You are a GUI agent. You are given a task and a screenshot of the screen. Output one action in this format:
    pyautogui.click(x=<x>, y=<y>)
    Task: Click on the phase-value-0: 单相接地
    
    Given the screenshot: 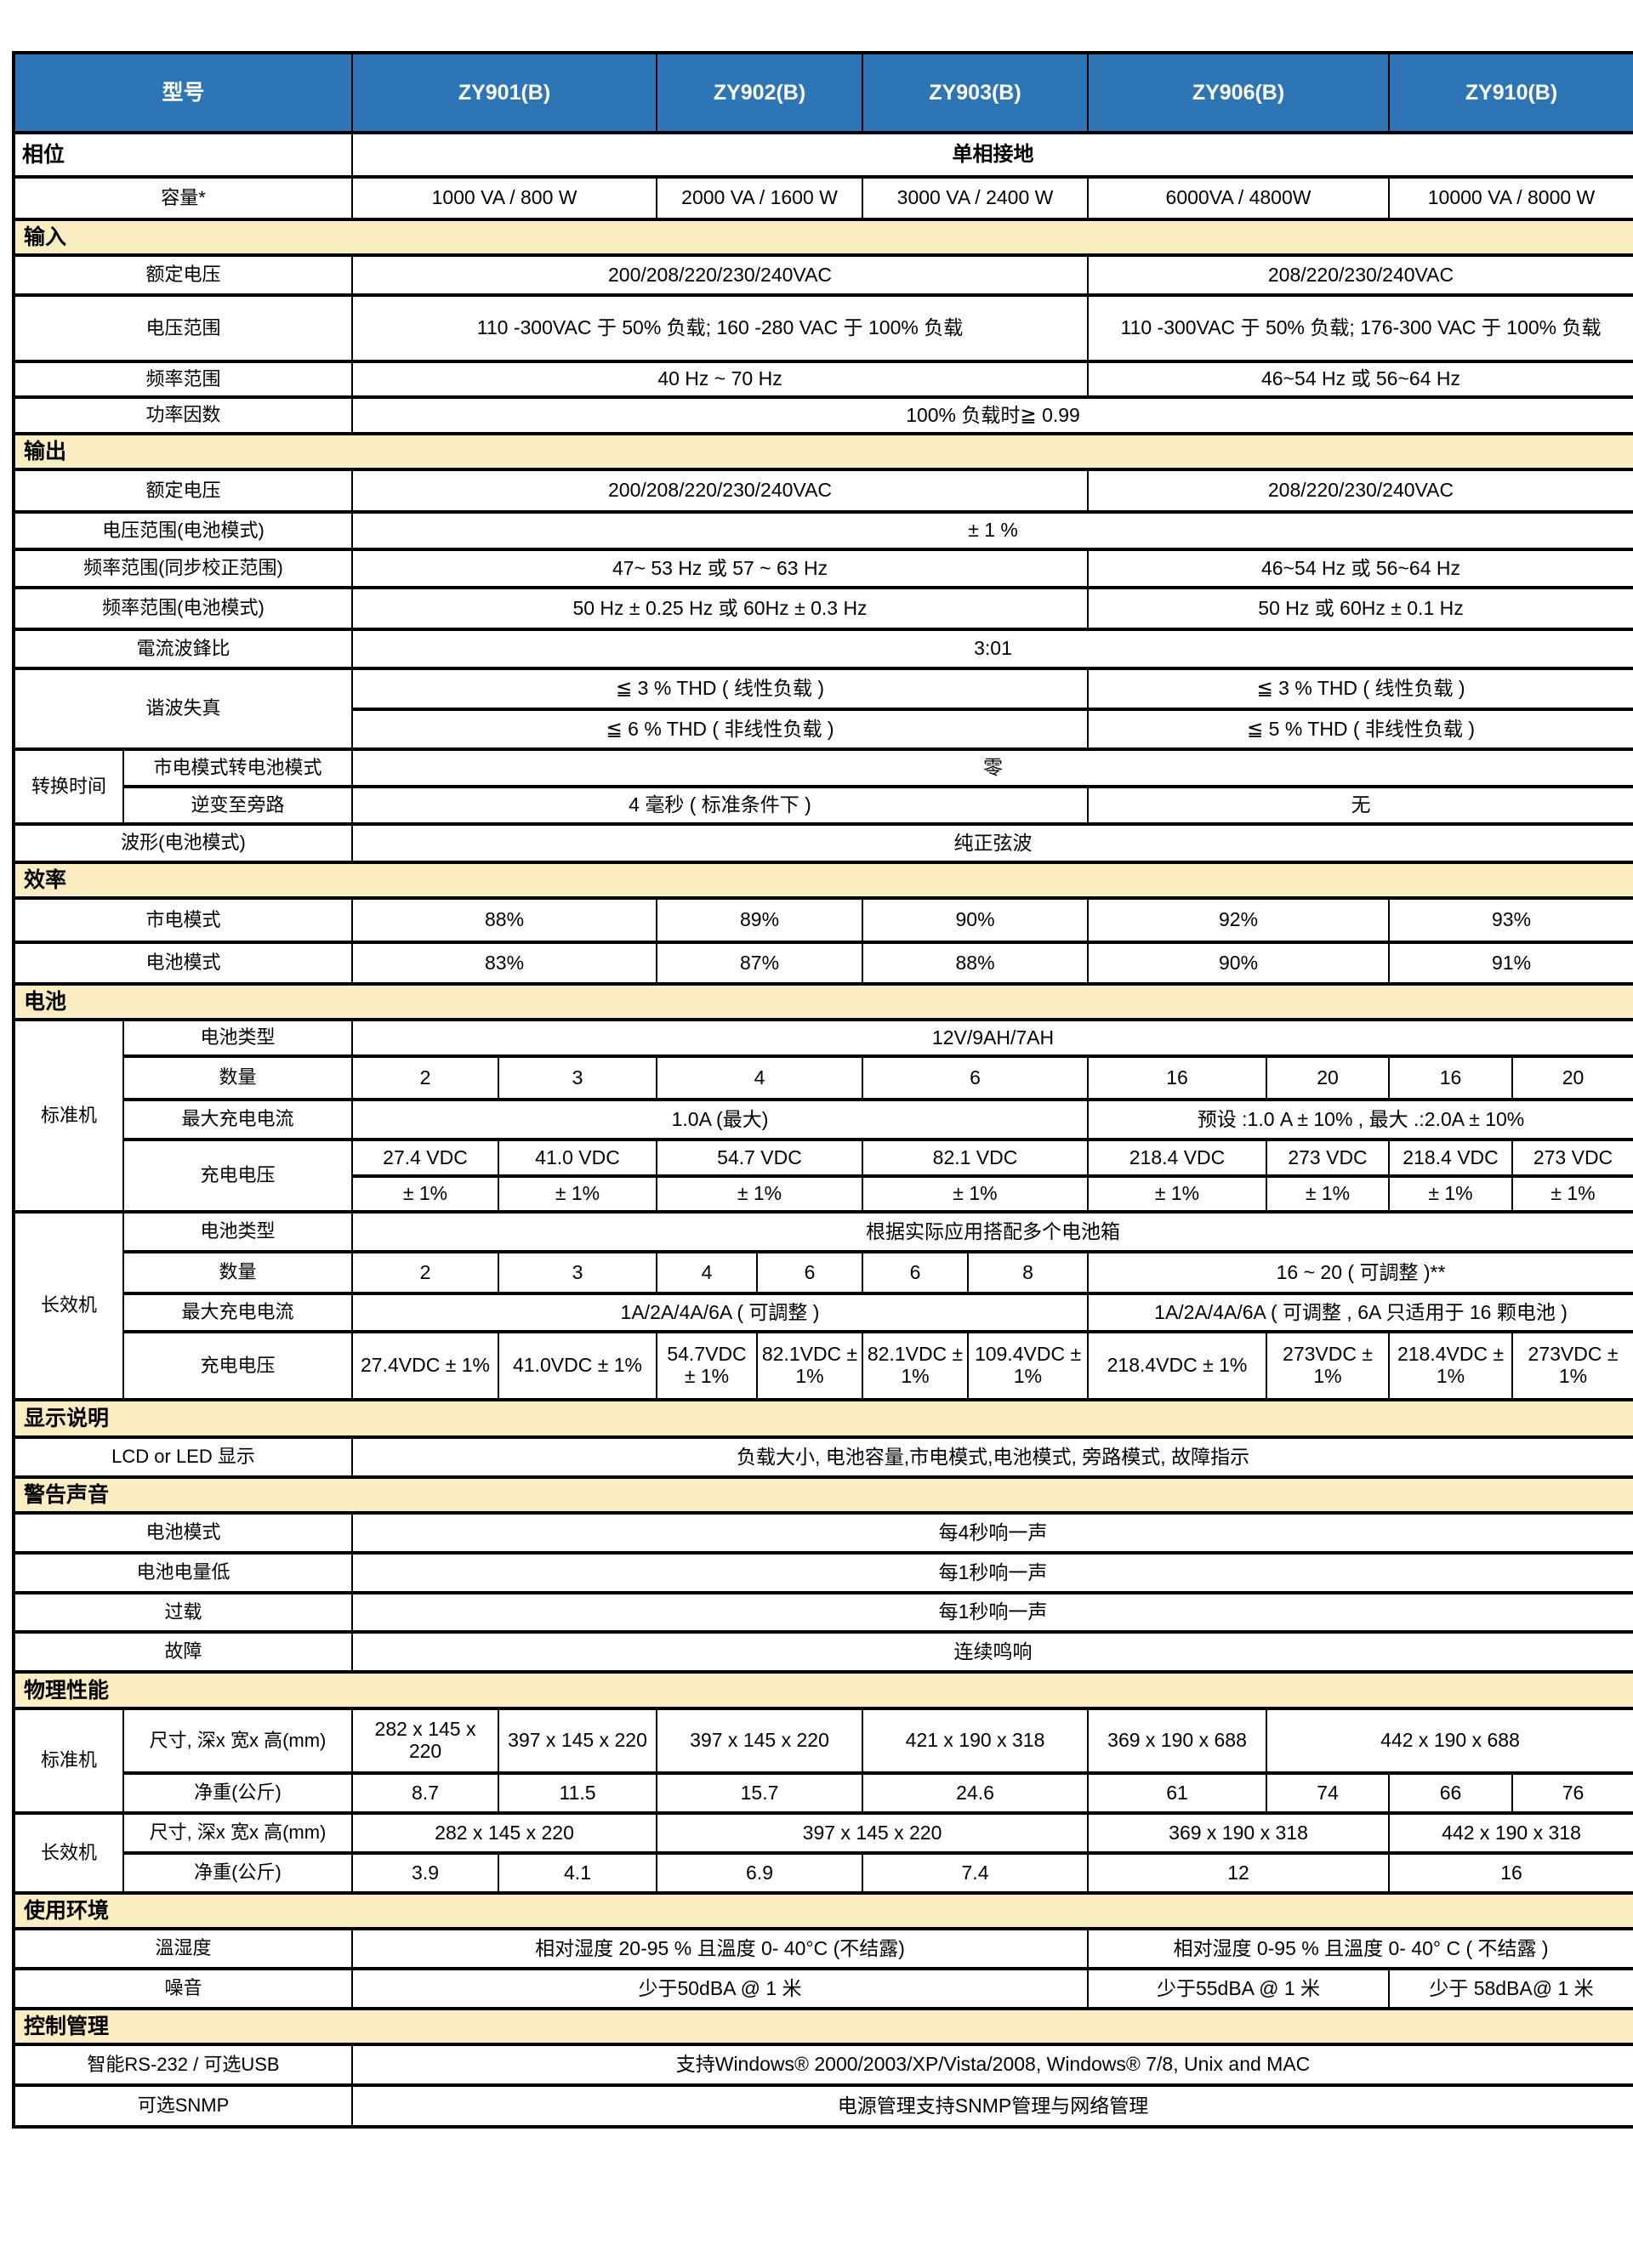 What is the action you would take?
    pyautogui.click(x=992, y=155)
    